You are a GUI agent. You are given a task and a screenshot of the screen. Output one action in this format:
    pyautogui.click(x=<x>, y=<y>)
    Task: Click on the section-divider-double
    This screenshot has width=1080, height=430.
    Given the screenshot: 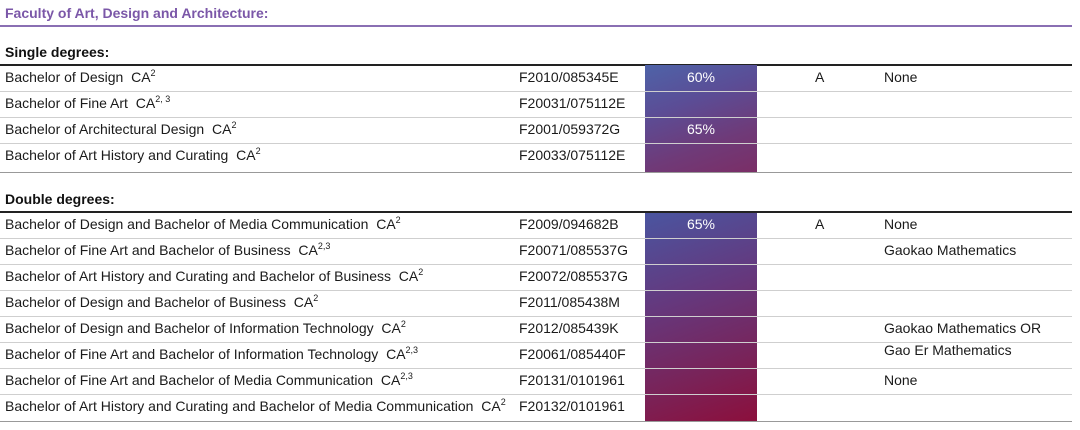 What is the action you would take?
    pyautogui.click(x=536, y=212)
    